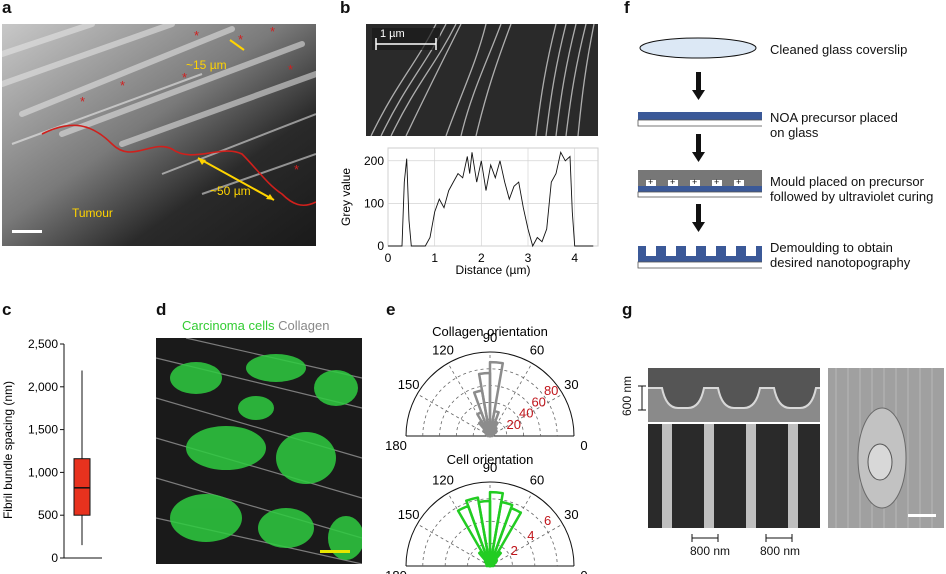 This screenshot has height=574, width=946. I want to click on panel-label-e: e, so click(391, 309).